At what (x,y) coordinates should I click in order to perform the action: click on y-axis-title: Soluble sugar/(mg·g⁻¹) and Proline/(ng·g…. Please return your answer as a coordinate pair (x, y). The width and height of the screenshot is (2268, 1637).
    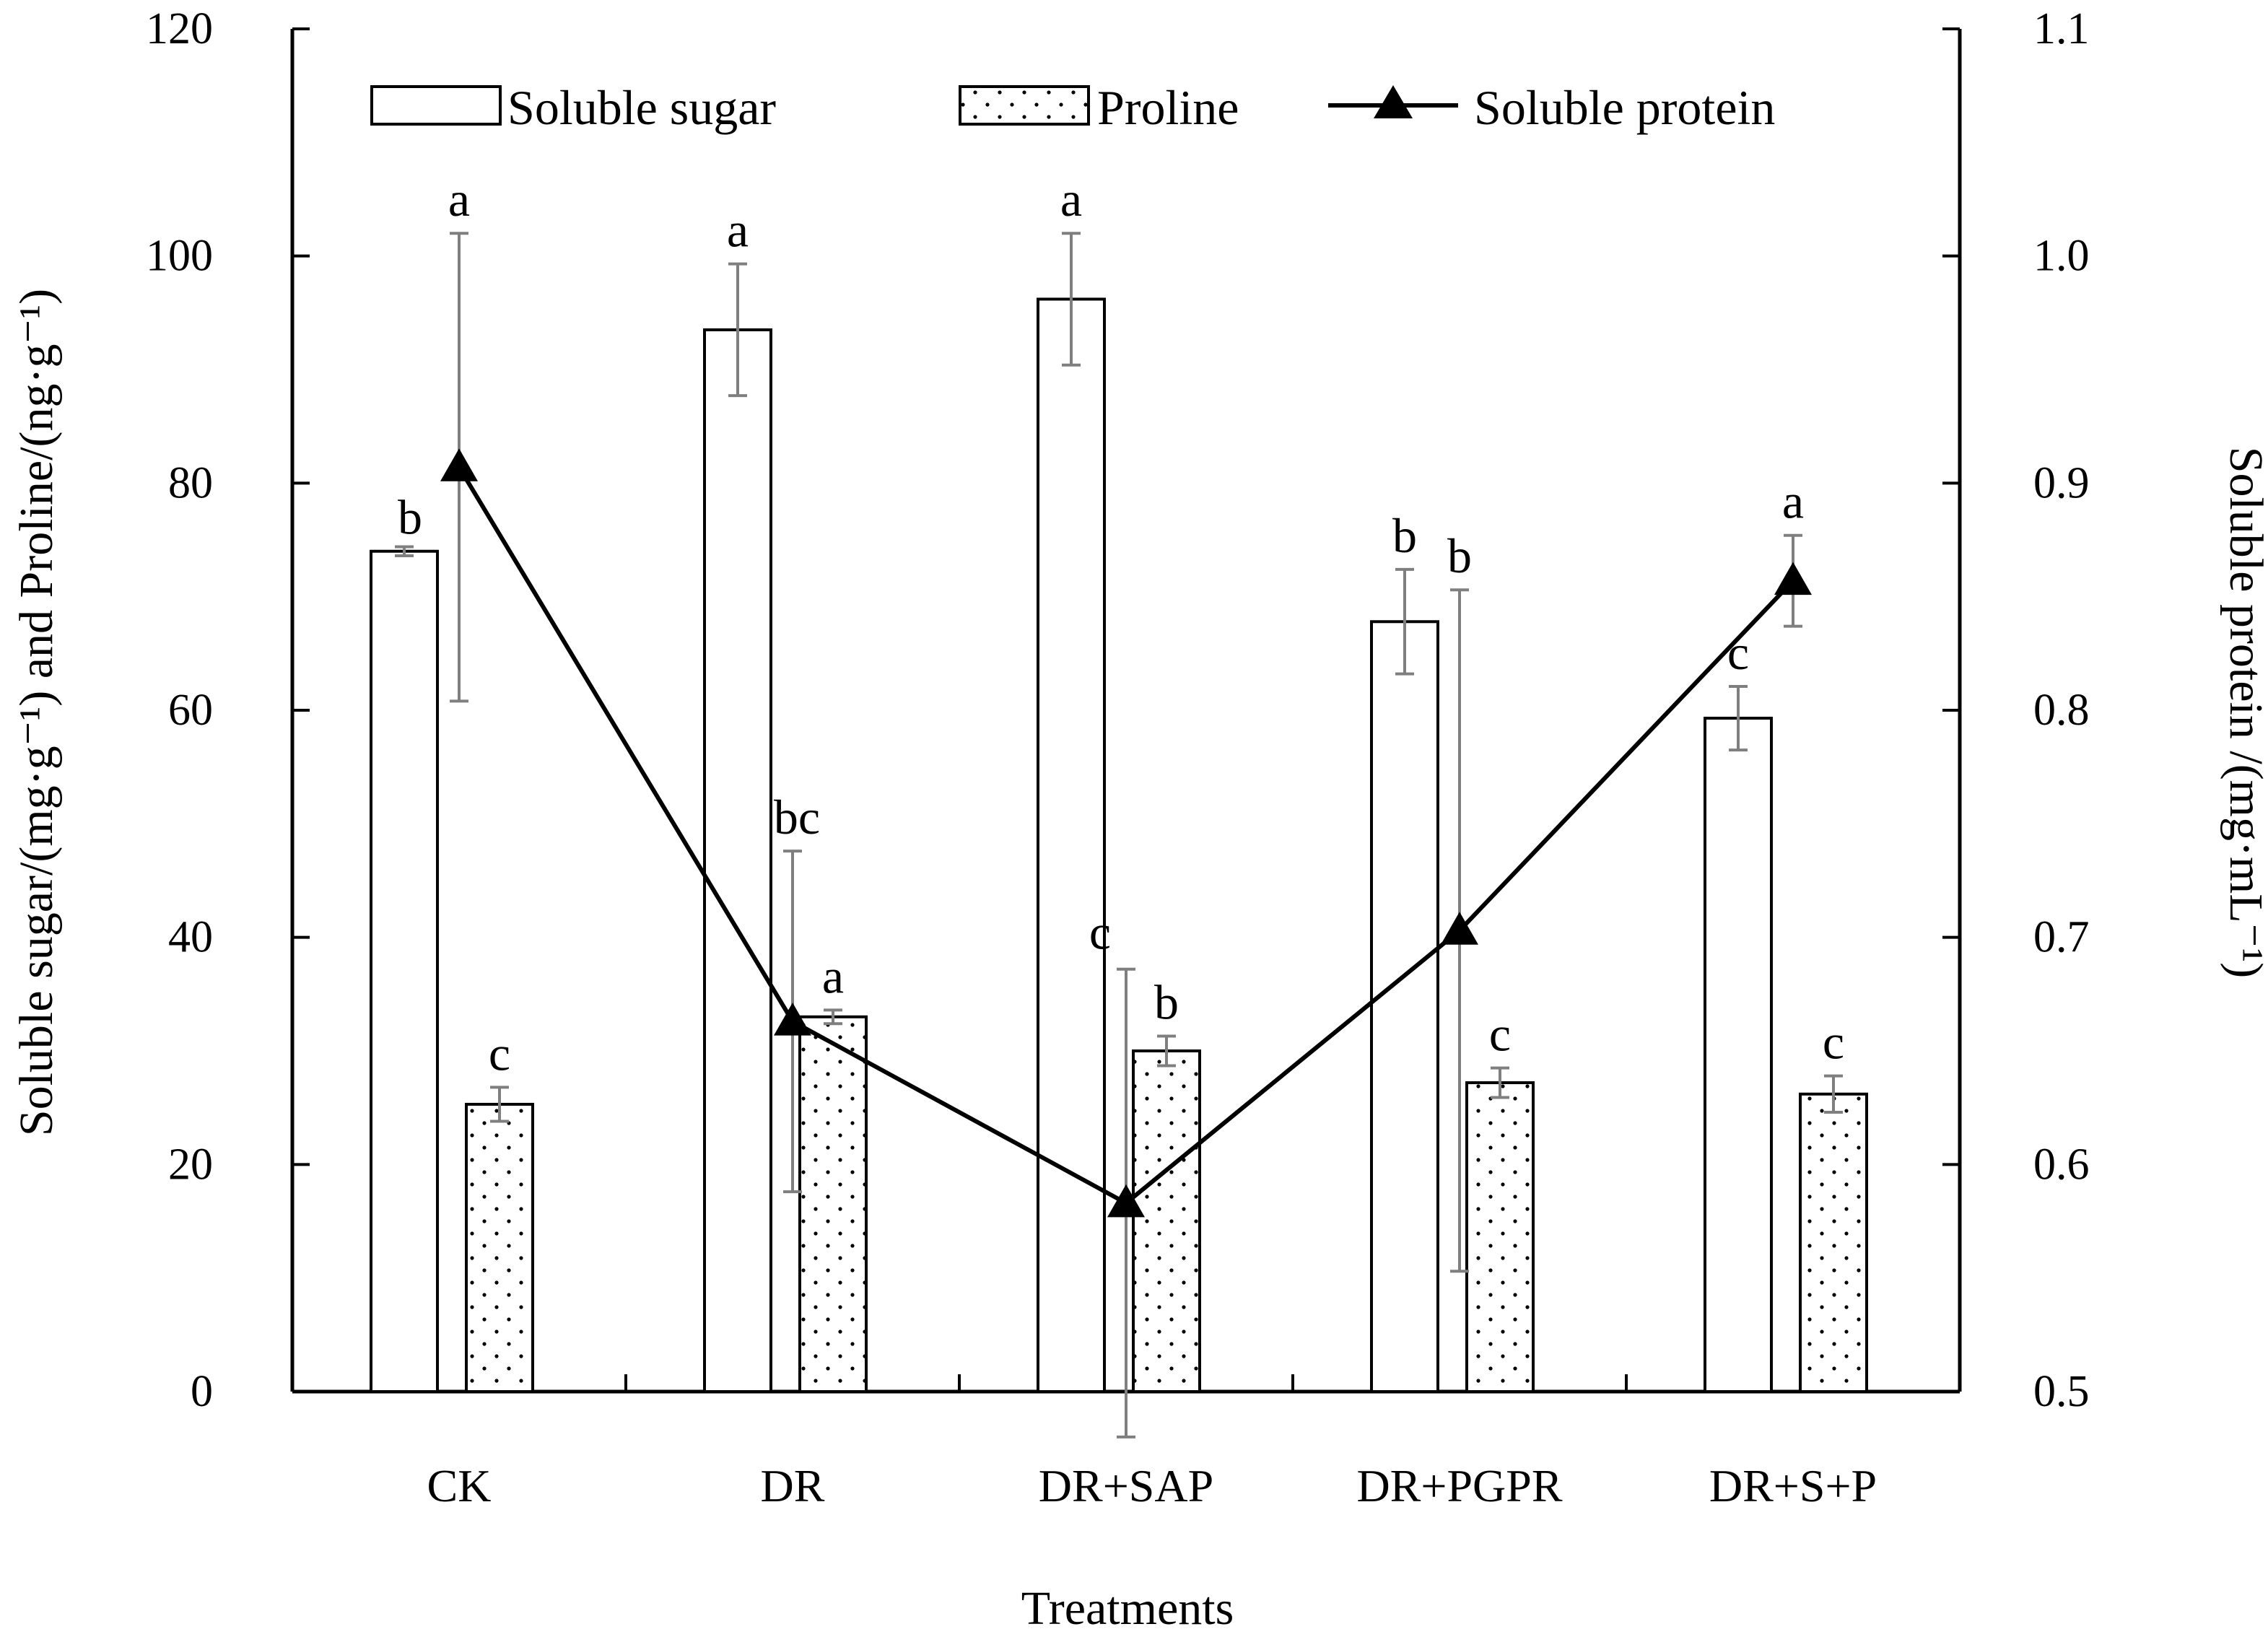
    Looking at the image, I should click on (36, 712).